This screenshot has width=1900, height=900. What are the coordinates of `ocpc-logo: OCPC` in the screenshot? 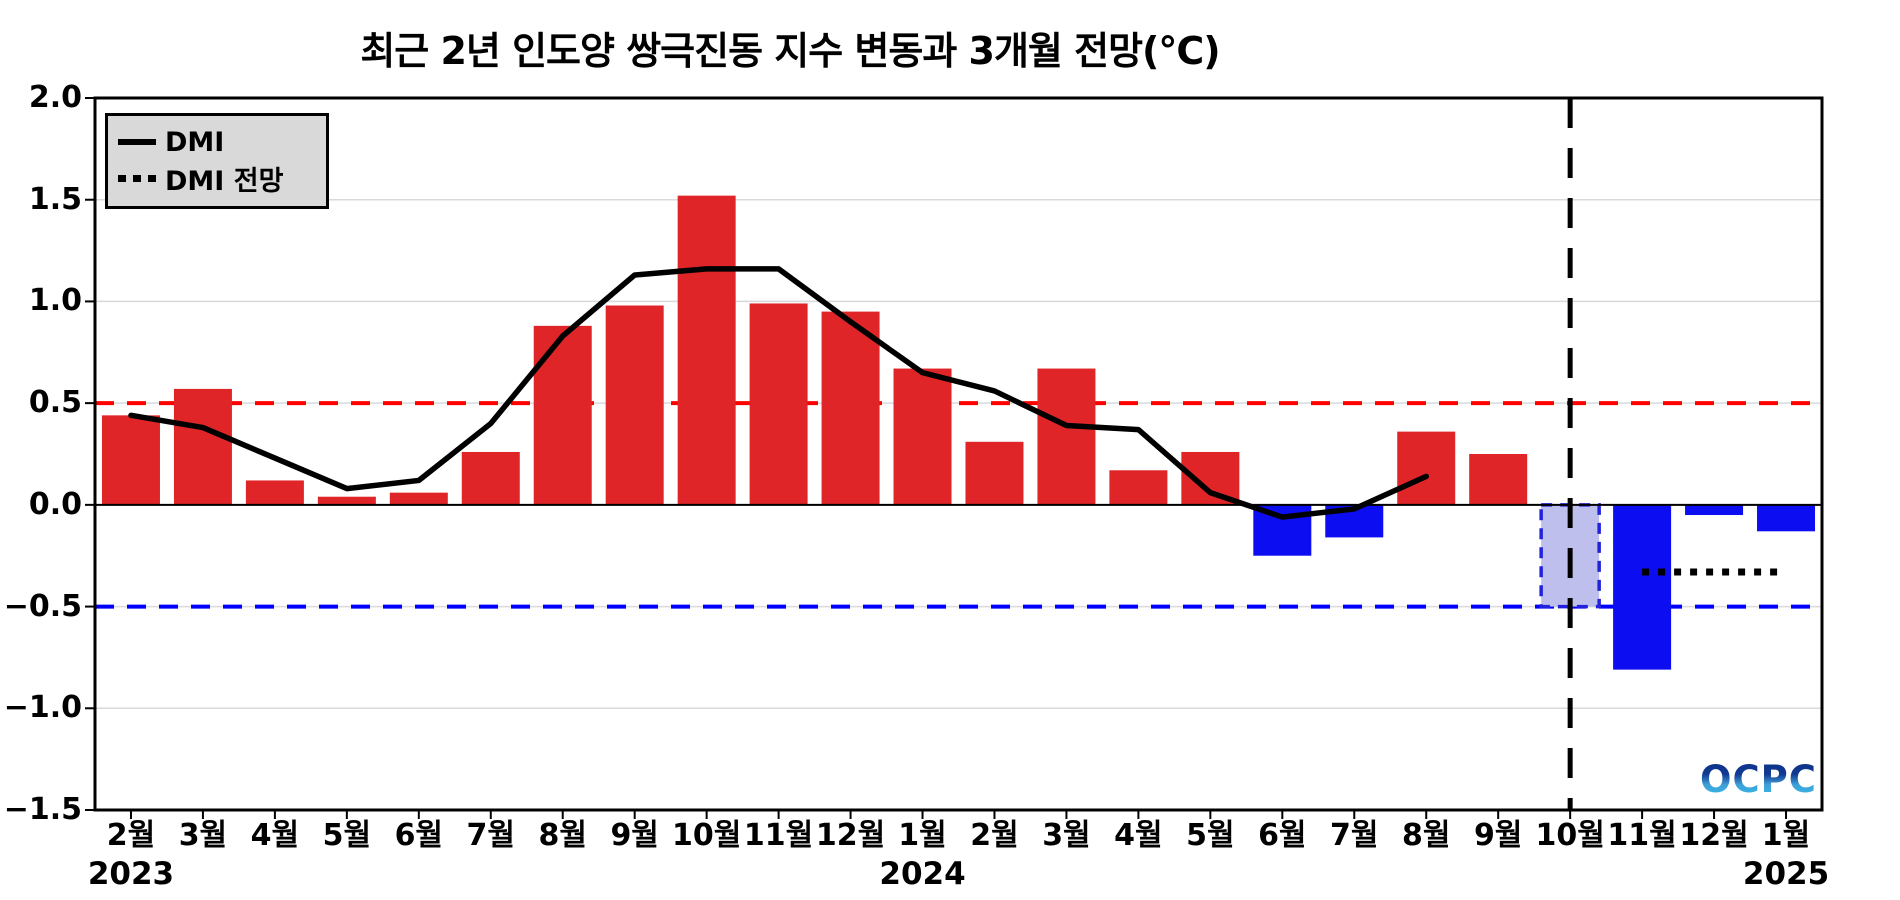 It's located at (1758, 779).